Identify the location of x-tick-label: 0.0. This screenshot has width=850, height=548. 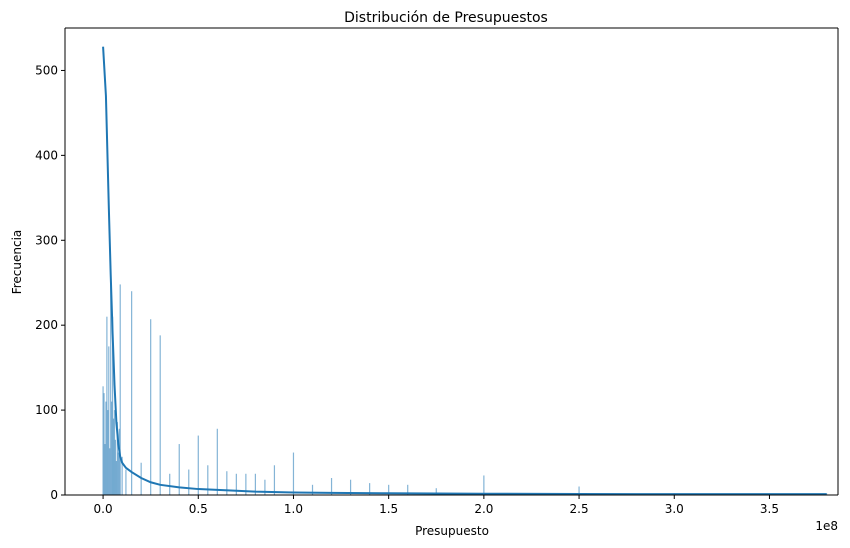
(103, 509).